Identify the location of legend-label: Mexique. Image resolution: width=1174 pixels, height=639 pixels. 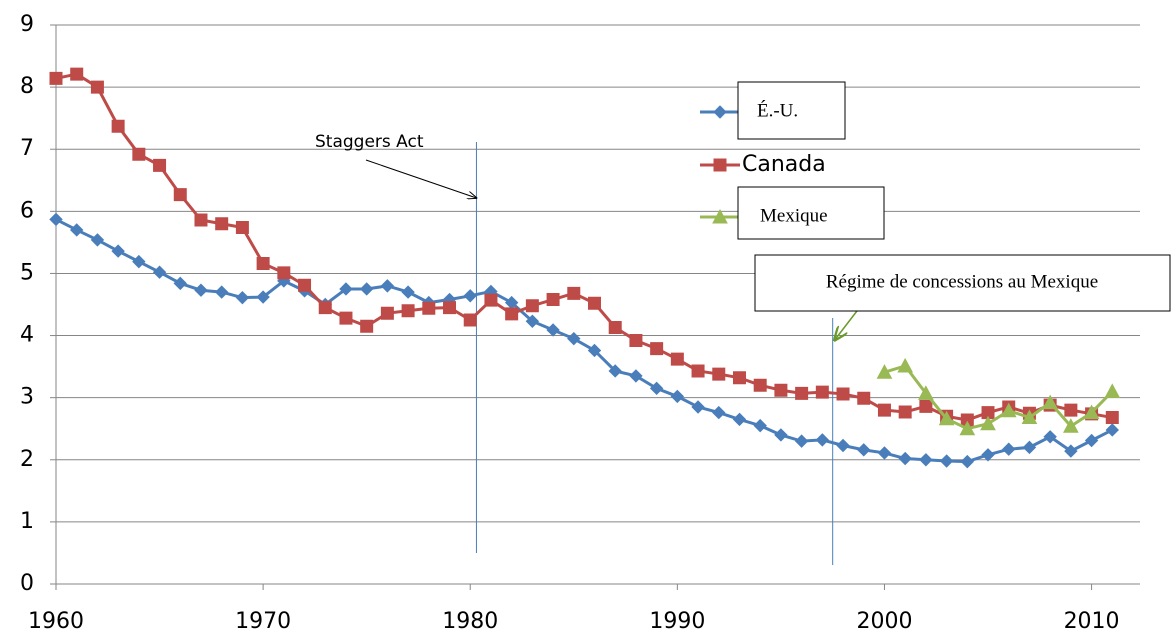
(794, 215).